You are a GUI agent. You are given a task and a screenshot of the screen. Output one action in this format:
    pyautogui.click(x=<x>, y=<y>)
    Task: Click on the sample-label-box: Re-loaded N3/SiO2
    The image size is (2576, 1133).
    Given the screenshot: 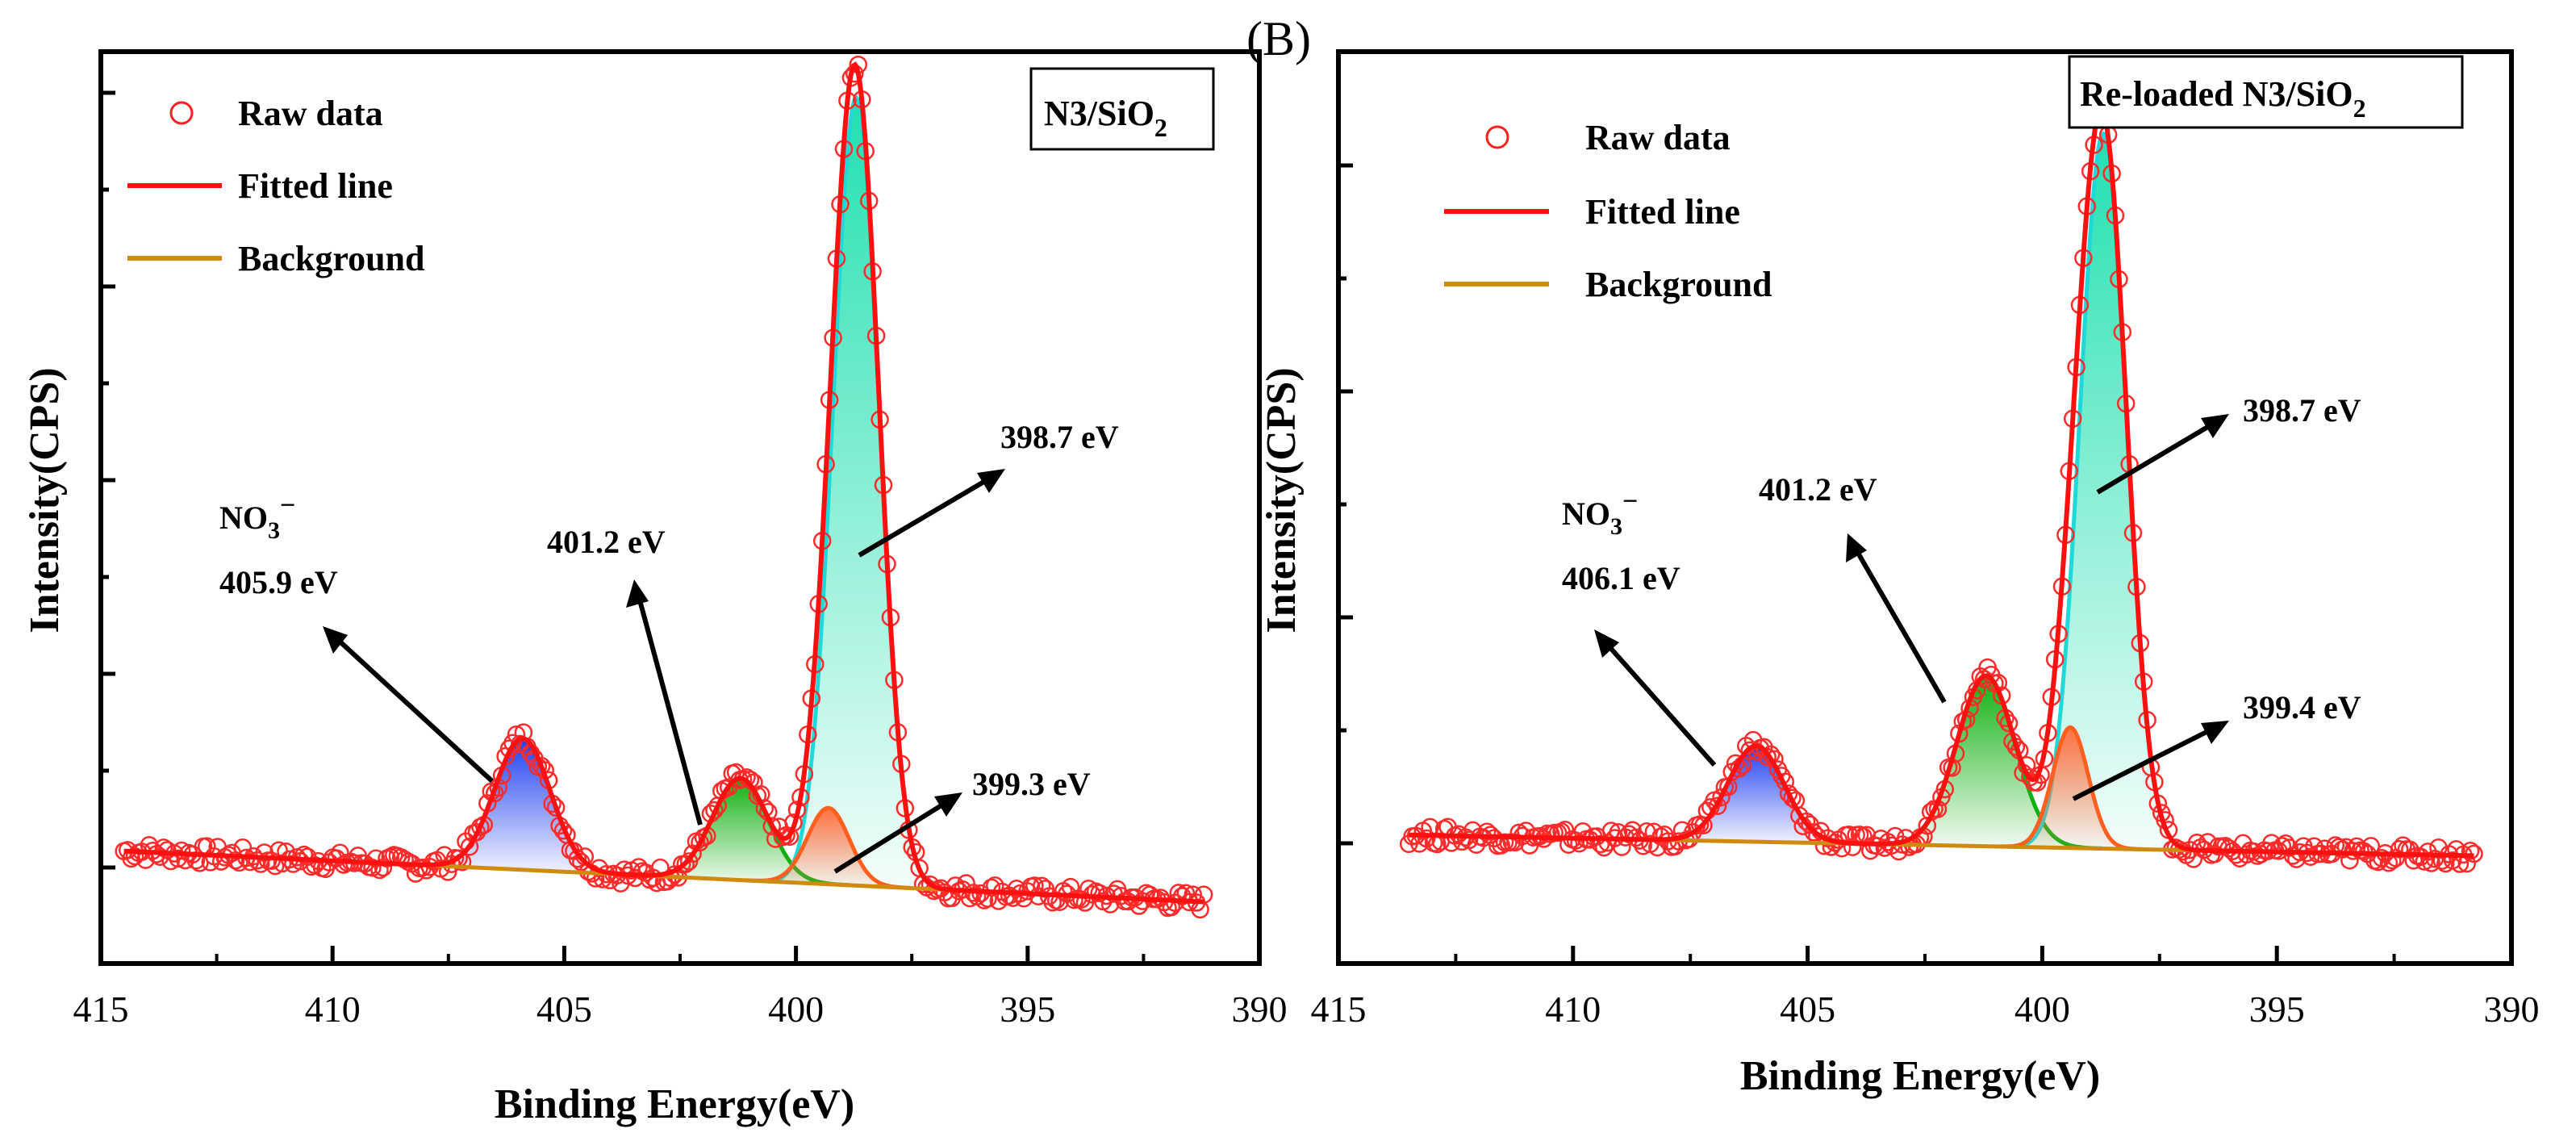 What is the action you would take?
    pyautogui.click(x=2266, y=92)
    